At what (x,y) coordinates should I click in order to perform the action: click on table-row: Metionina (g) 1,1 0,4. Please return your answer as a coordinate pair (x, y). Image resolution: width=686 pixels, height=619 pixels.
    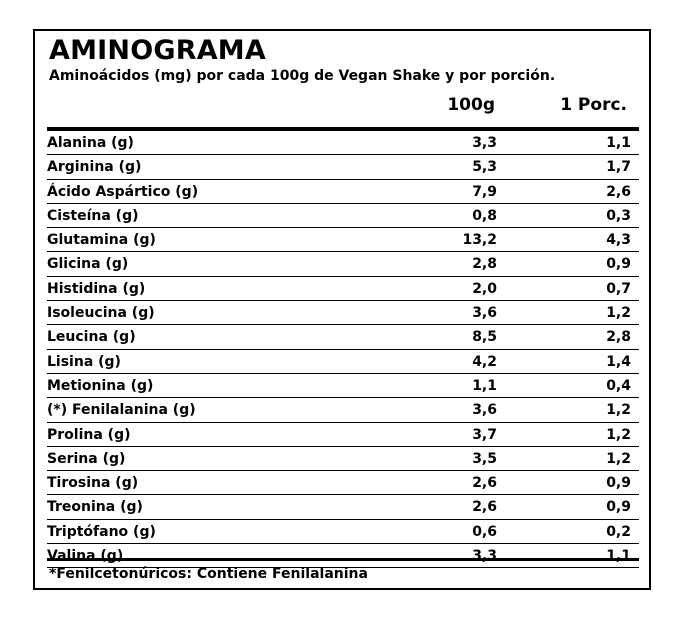
    Looking at the image, I should click on (343, 386).